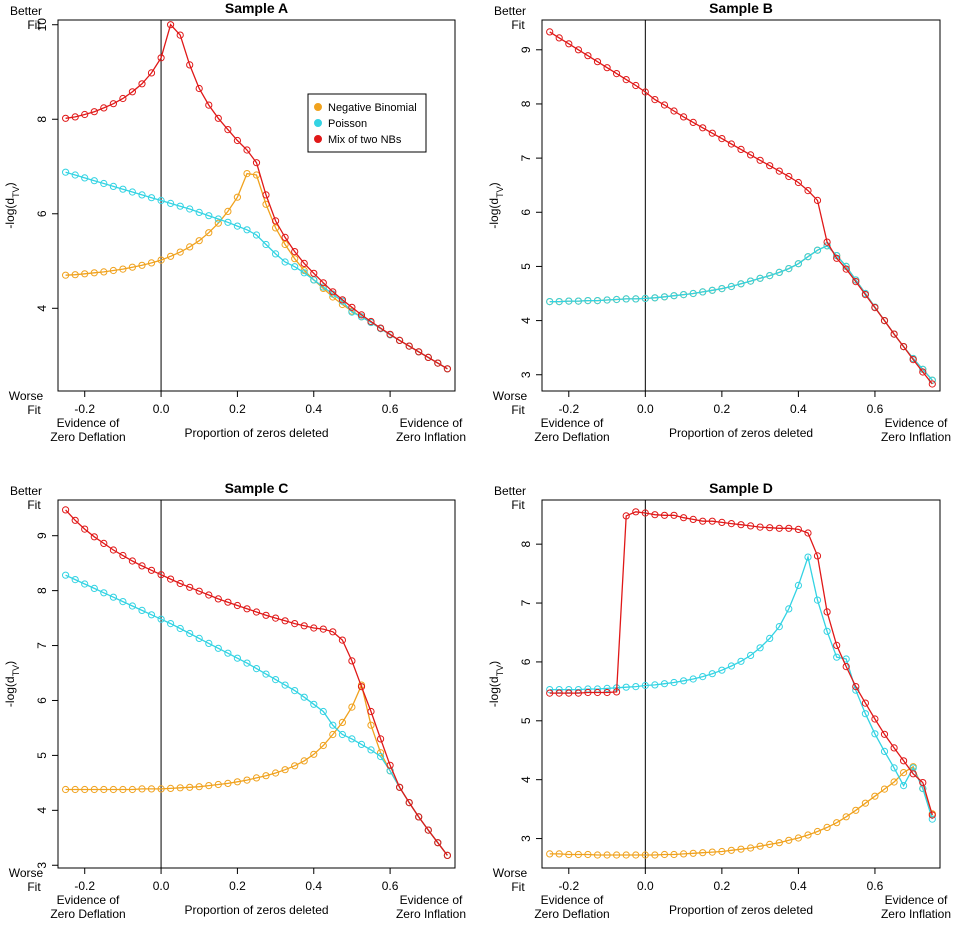 The image size is (964, 929). I want to click on legend: Negative Binomial Poisson Mix of two NBs, so click(367, 123).